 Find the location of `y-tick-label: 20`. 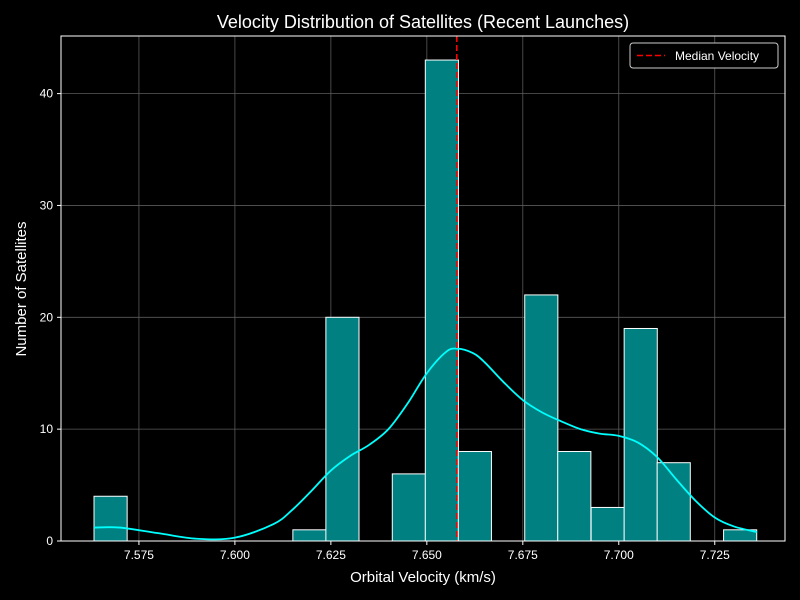

y-tick-label: 20 is located at coordinates (47, 317).